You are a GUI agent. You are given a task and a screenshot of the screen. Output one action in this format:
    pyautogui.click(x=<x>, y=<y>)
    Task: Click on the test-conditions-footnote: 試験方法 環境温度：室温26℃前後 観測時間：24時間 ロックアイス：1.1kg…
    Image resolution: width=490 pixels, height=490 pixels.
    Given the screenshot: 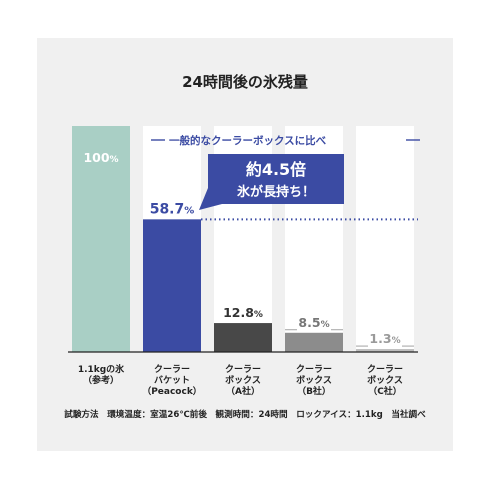 What is the action you would take?
    pyautogui.click(x=245, y=415)
    